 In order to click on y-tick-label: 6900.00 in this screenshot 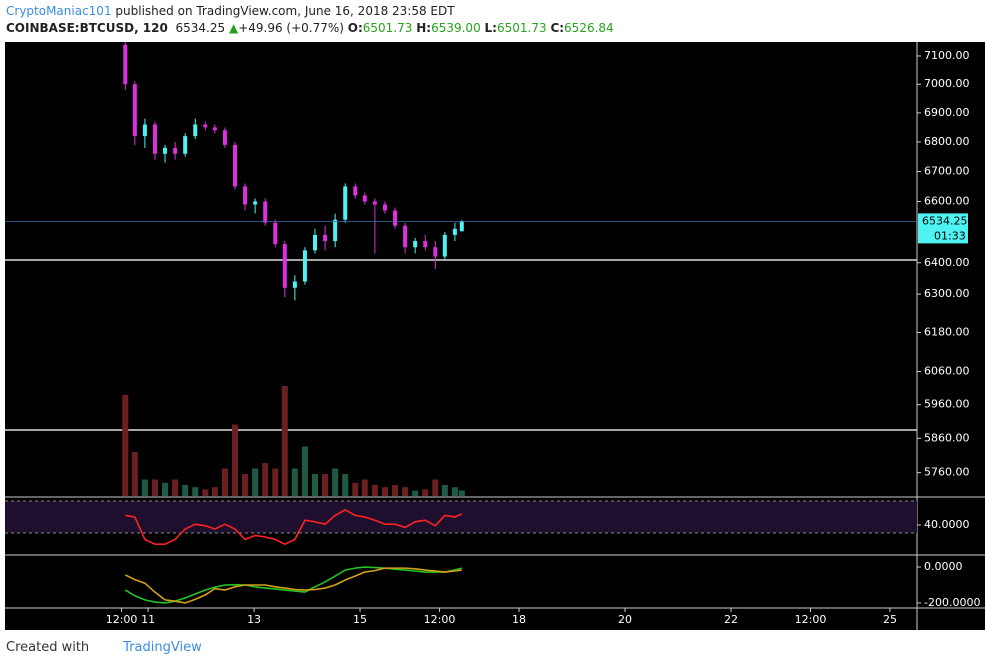, I will do `click(947, 112)`.